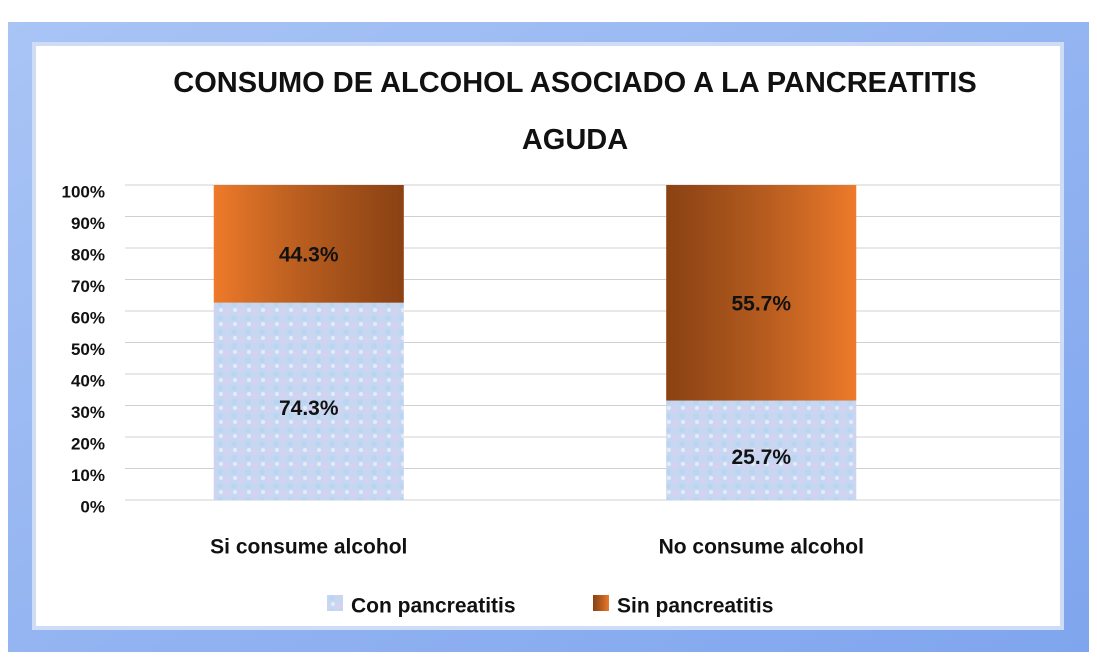 Image resolution: width=1097 pixels, height=659 pixels. I want to click on y-tick-label: 30%, so click(88, 412).